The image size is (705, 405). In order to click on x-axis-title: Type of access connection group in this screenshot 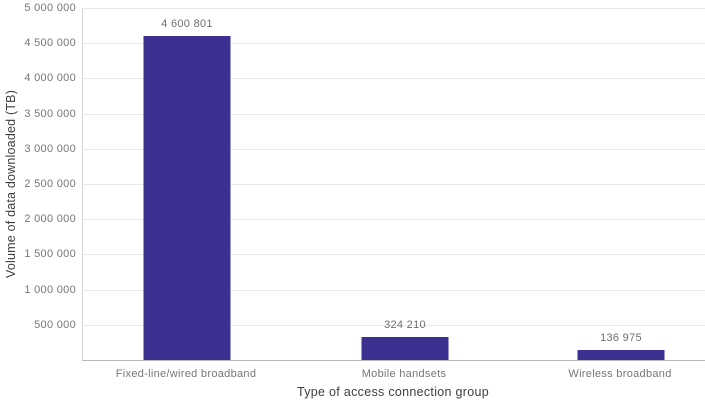, I will do `click(393, 392)`.